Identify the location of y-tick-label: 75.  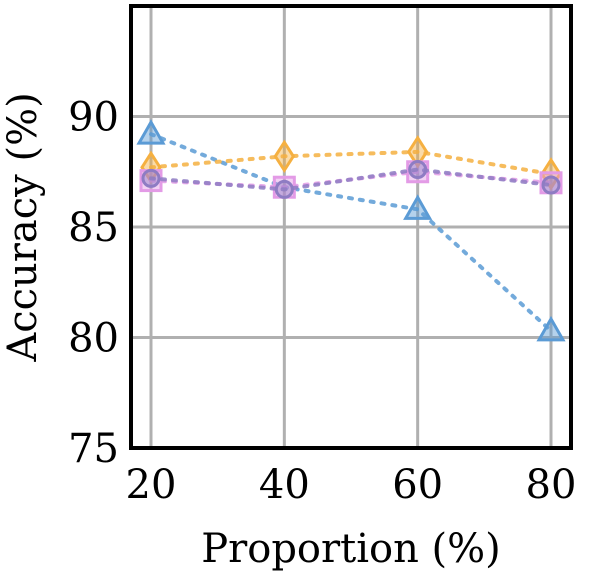
(93, 449).